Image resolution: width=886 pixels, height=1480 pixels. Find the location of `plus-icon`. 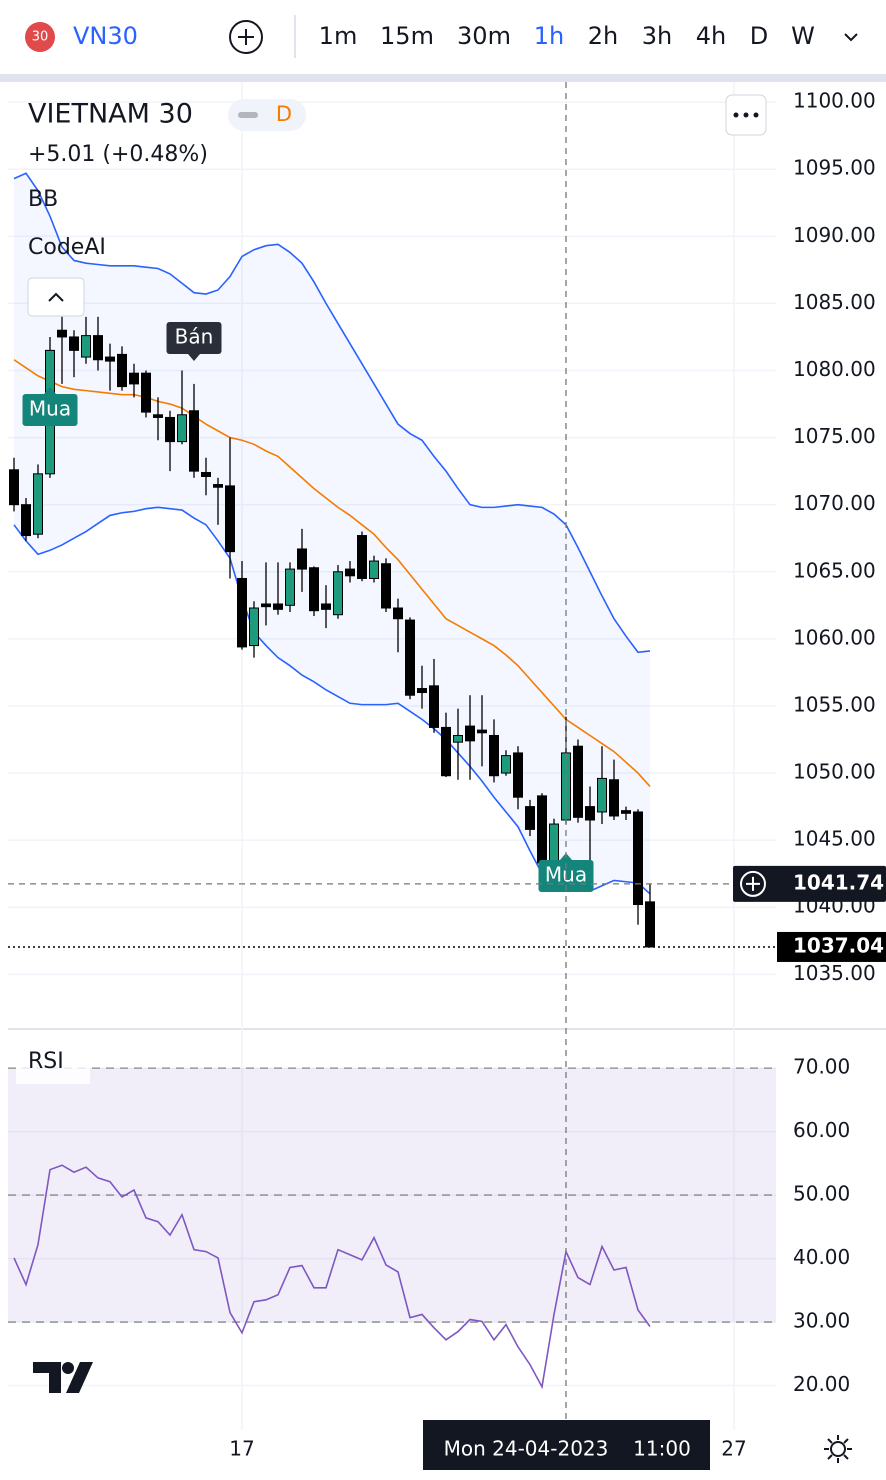

plus-icon is located at coordinates (246, 37).